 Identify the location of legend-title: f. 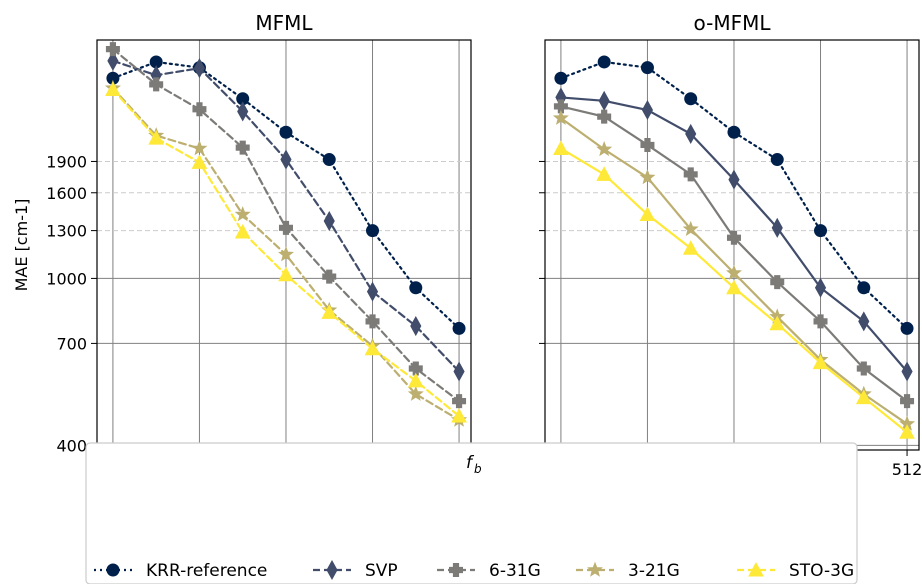
(470, 463).